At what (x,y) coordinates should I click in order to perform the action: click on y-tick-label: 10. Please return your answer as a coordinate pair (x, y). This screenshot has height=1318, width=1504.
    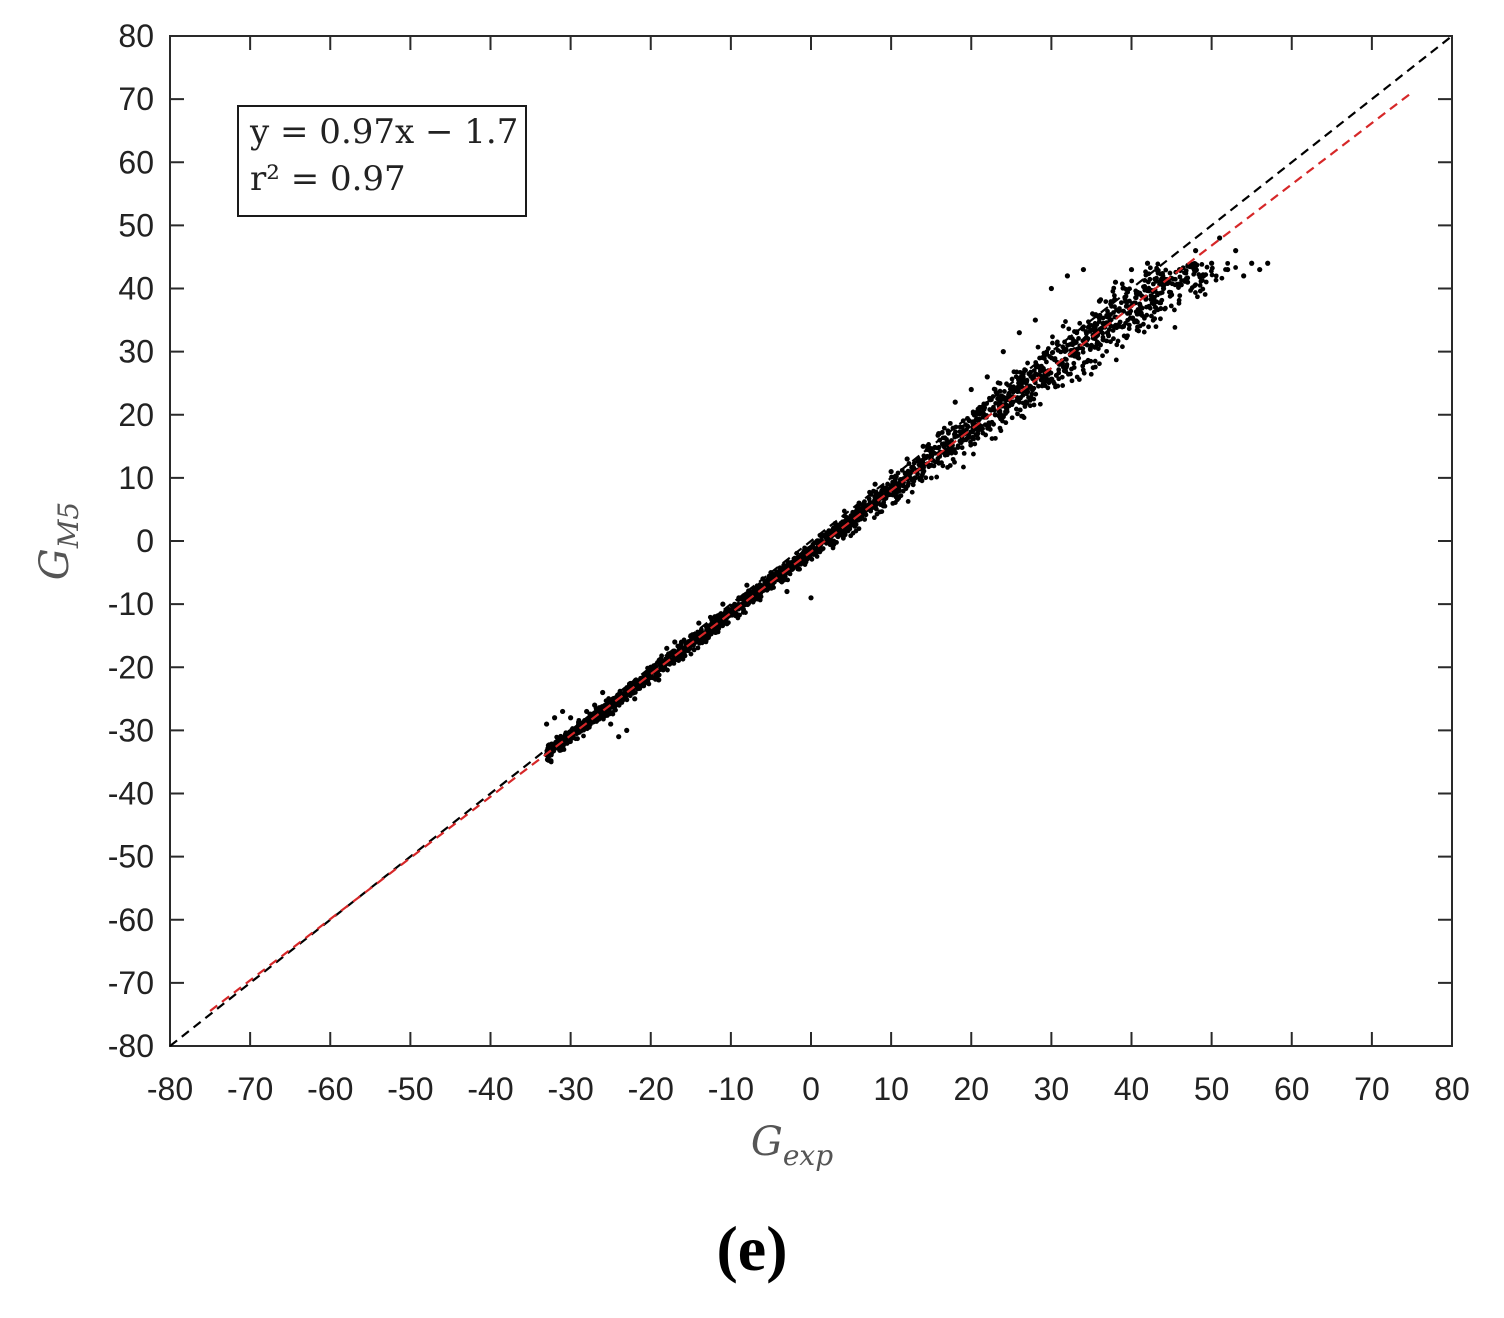
    Looking at the image, I should click on (136, 478).